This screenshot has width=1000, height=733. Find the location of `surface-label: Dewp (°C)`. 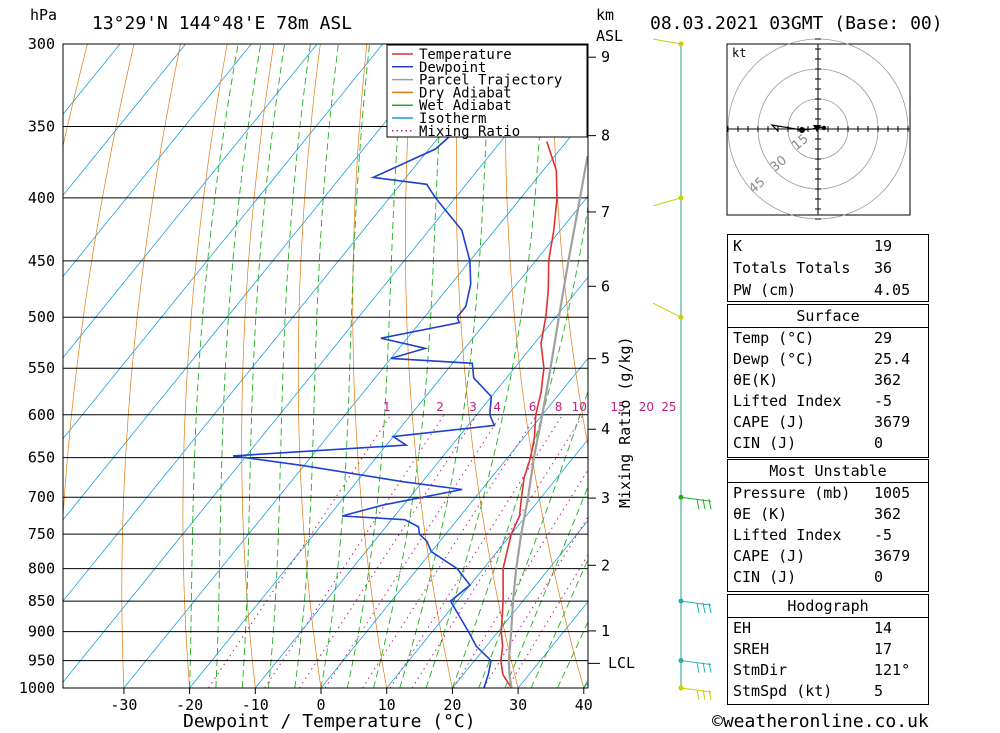

surface-label: Dewp (°C) is located at coordinates (774, 359).